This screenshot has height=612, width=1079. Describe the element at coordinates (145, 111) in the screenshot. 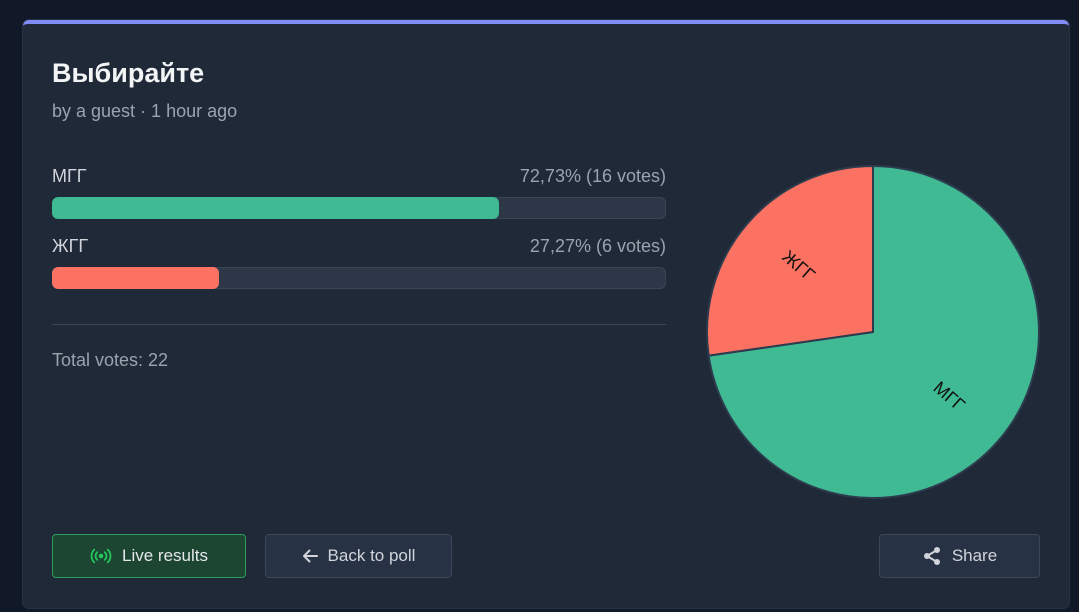

I see `poll-meta: by a guest · 1 hour ago` at that location.